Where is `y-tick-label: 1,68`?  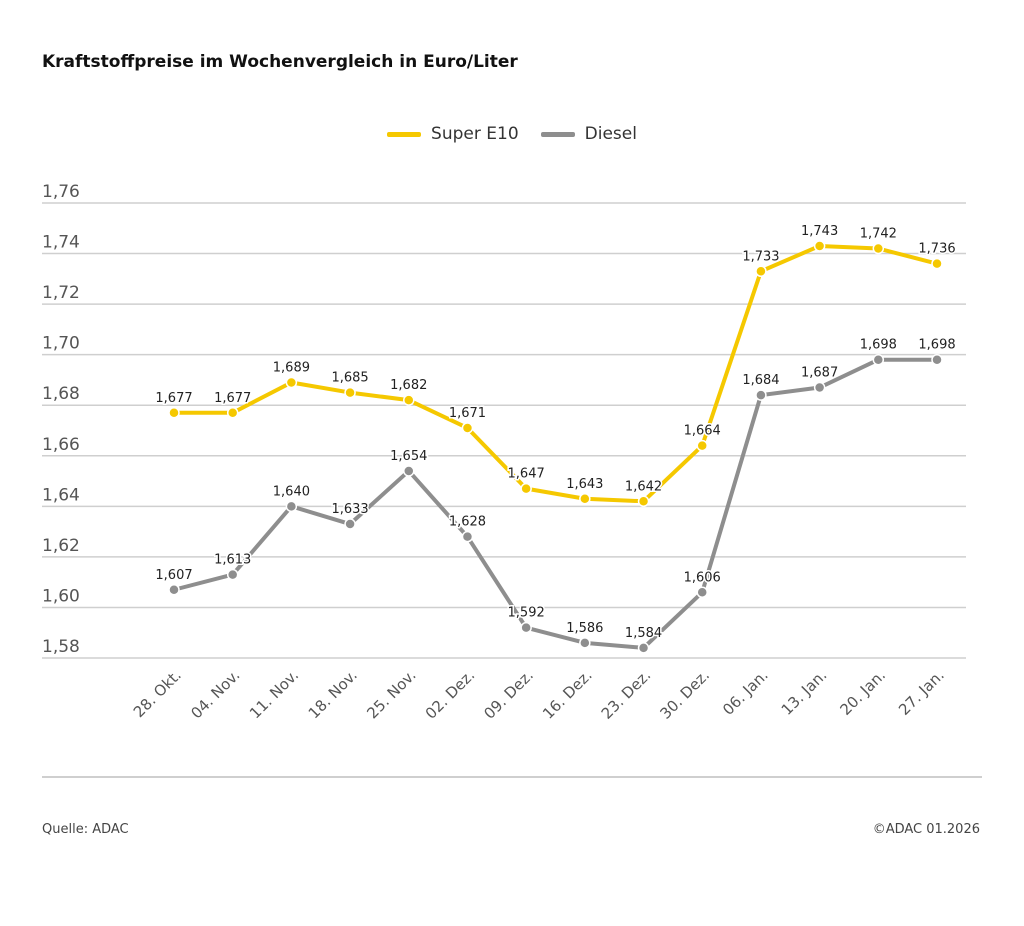 y-tick-label: 1,68 is located at coordinates (61, 394).